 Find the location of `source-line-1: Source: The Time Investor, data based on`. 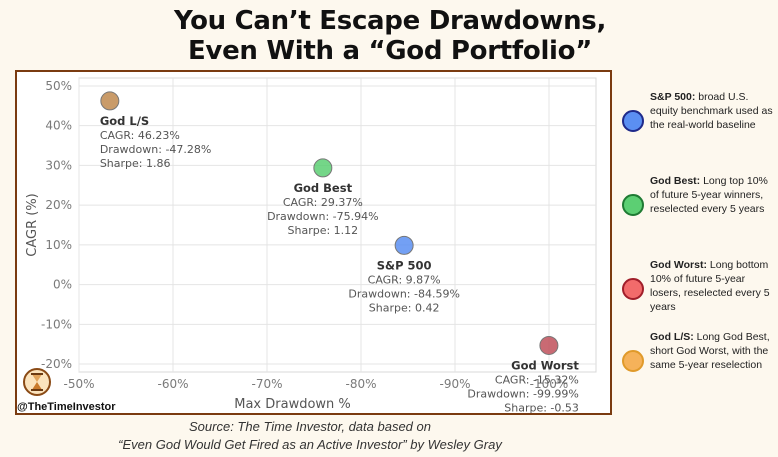

source-line-1: Source: The Time Investor, data based on is located at coordinates (310, 426).